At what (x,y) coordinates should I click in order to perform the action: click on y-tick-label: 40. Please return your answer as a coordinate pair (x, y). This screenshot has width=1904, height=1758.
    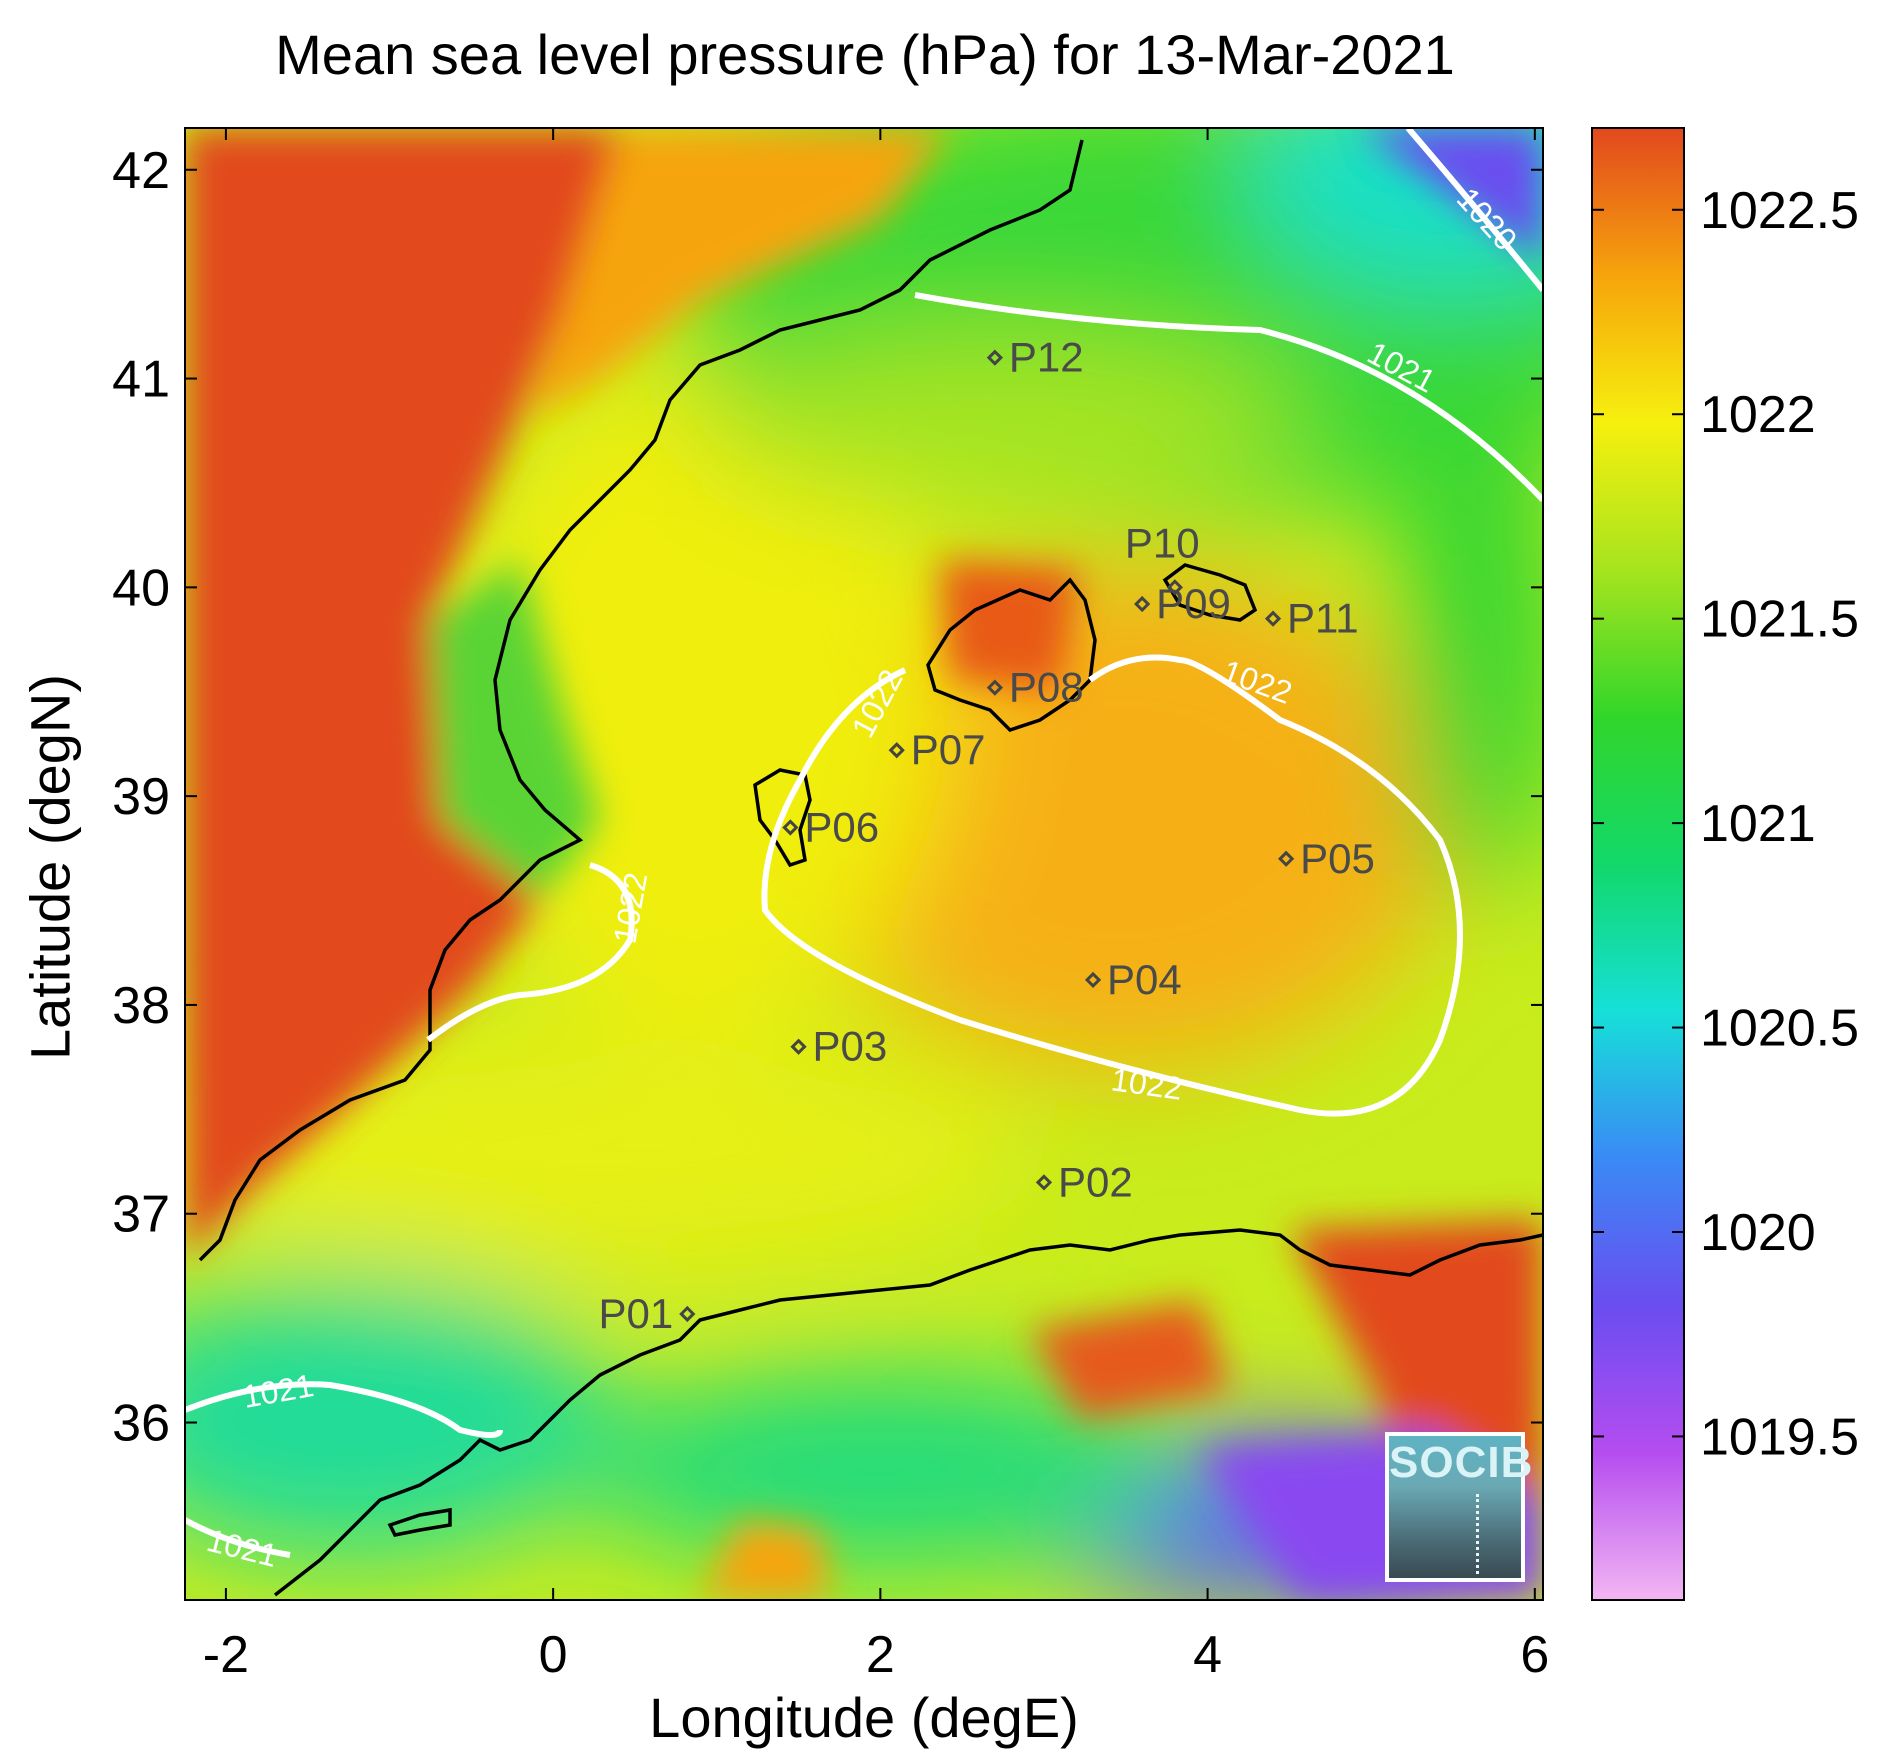
    Looking at the image, I should click on (141, 588).